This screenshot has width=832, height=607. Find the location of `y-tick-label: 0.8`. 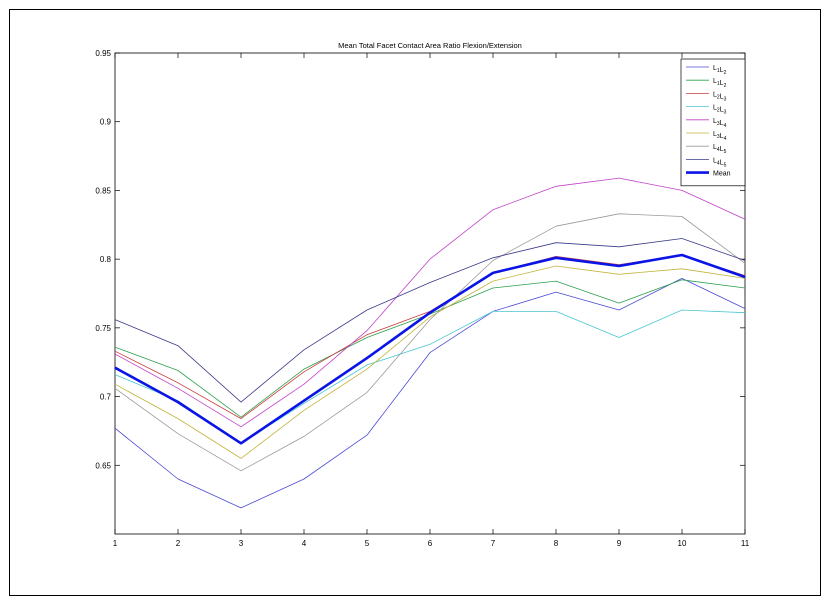

y-tick-label: 0.8 is located at coordinates (106, 259).